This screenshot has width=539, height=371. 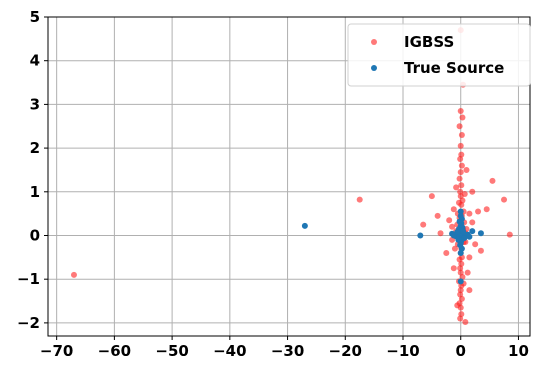 I want to click on legend-box, so click(x=439, y=55).